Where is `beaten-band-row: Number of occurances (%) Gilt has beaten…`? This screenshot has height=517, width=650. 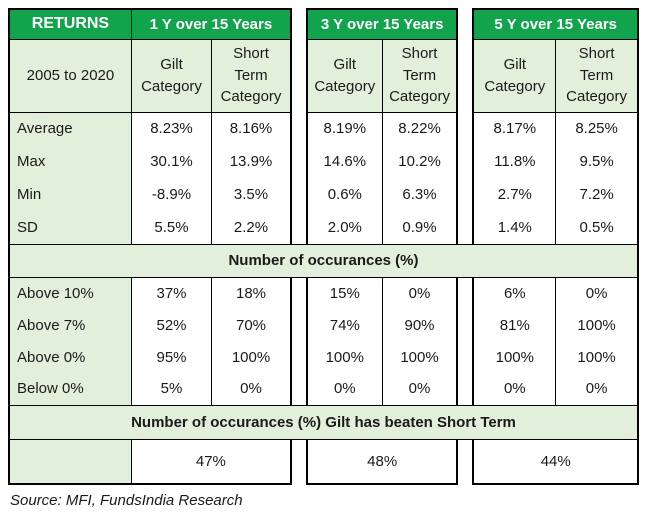 beaten-band-row: Number of occurances (%) Gilt has beaten… is located at coordinates (323, 422).